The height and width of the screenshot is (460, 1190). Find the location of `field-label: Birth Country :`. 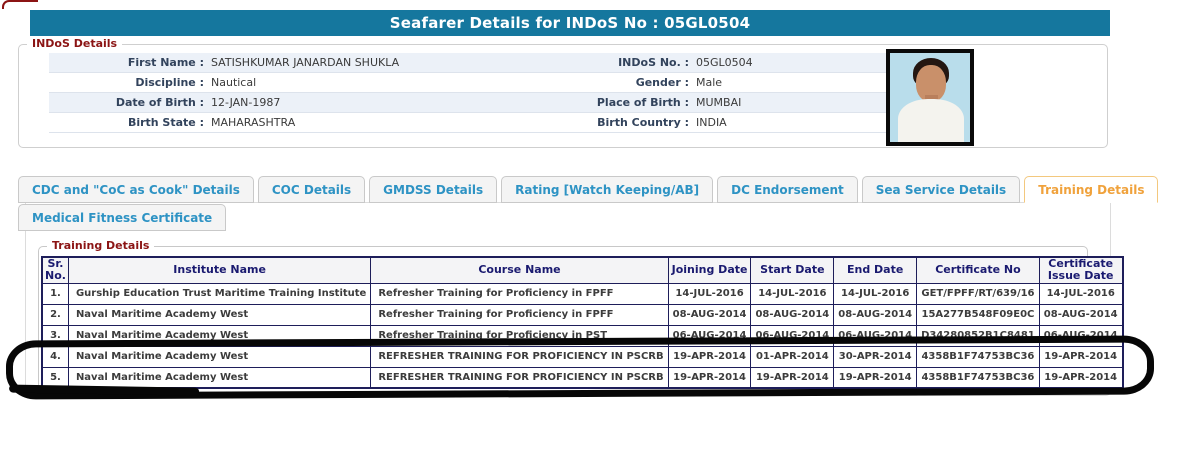

field-label: Birth Country : is located at coordinates (643, 122).